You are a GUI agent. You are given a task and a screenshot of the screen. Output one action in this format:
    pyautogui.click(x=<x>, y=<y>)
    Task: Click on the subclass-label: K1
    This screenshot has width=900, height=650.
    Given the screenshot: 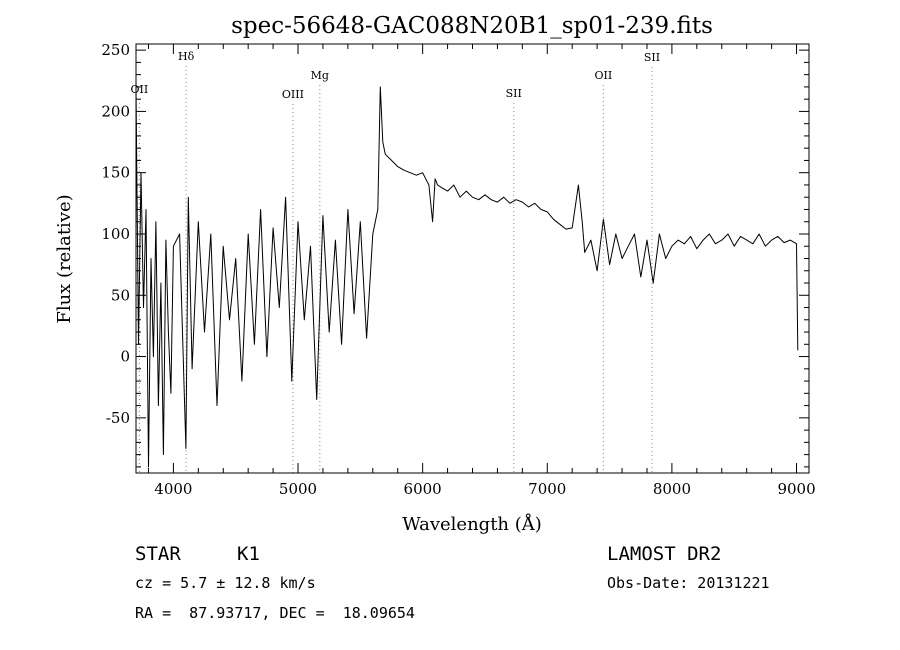 What is the action you would take?
    pyautogui.click(x=248, y=554)
    